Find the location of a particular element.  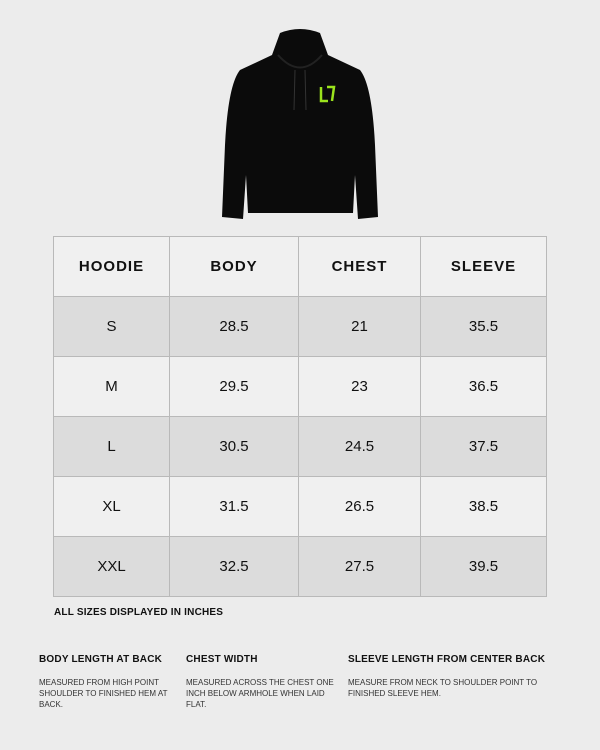

body-cell: 30.5 is located at coordinates (234, 446).